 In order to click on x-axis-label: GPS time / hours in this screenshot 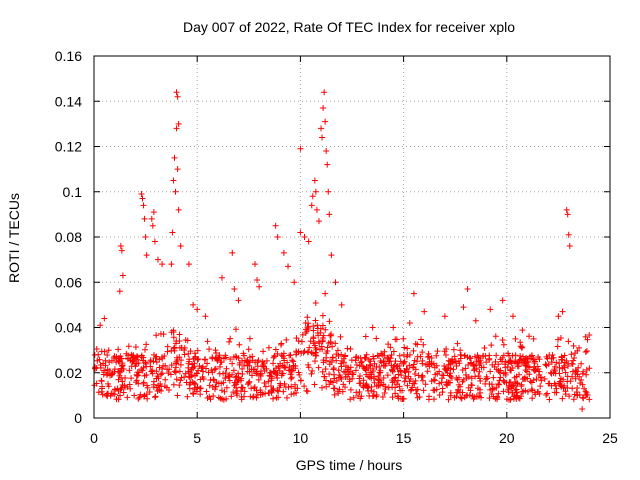, I will do `click(349, 465)`.